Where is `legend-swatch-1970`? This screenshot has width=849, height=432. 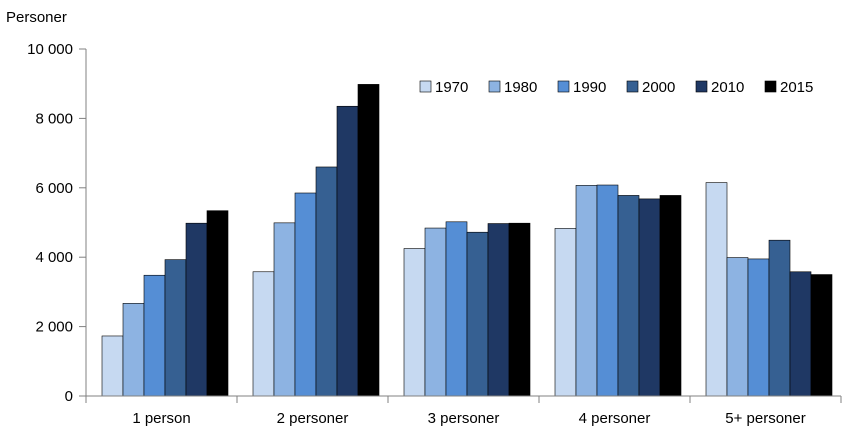
legend-swatch-1970 is located at coordinates (425, 86).